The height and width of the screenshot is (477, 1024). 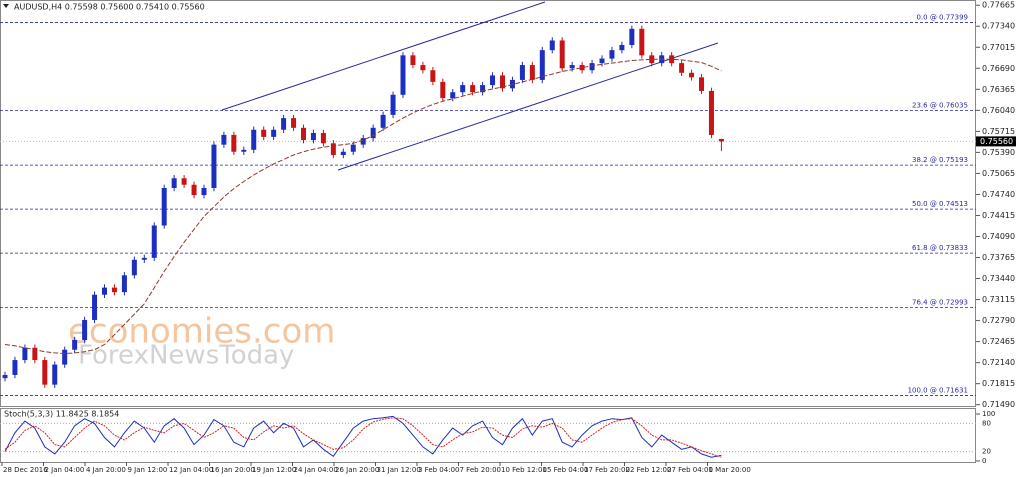 I want to click on x-tick-label: 9 Jan 12:00, so click(x=148, y=470).